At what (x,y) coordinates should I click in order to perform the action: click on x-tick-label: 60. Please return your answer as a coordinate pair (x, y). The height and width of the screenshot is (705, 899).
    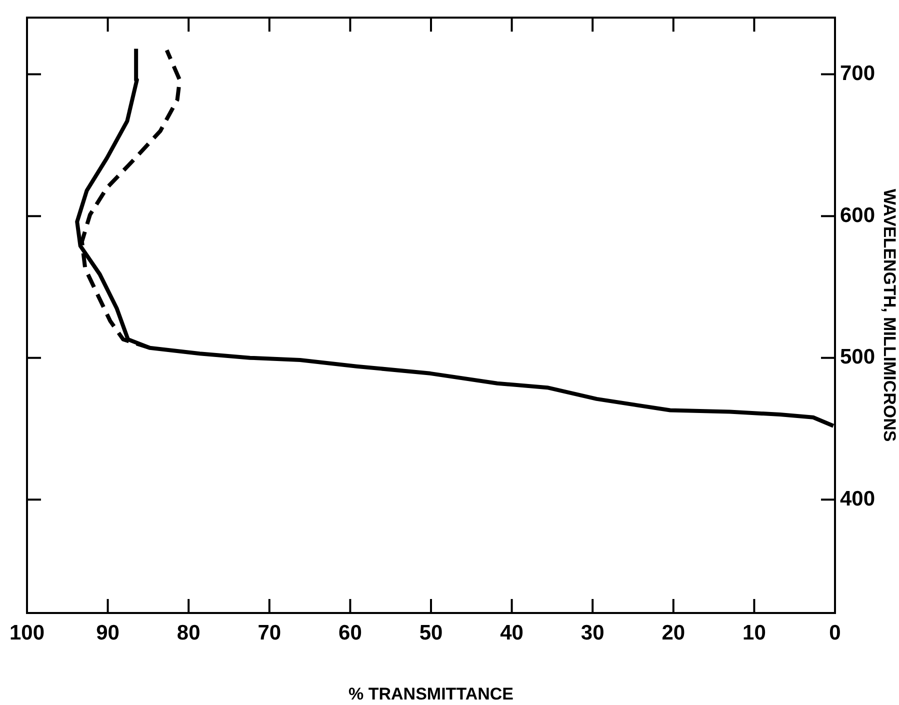
    Looking at the image, I should click on (350, 632).